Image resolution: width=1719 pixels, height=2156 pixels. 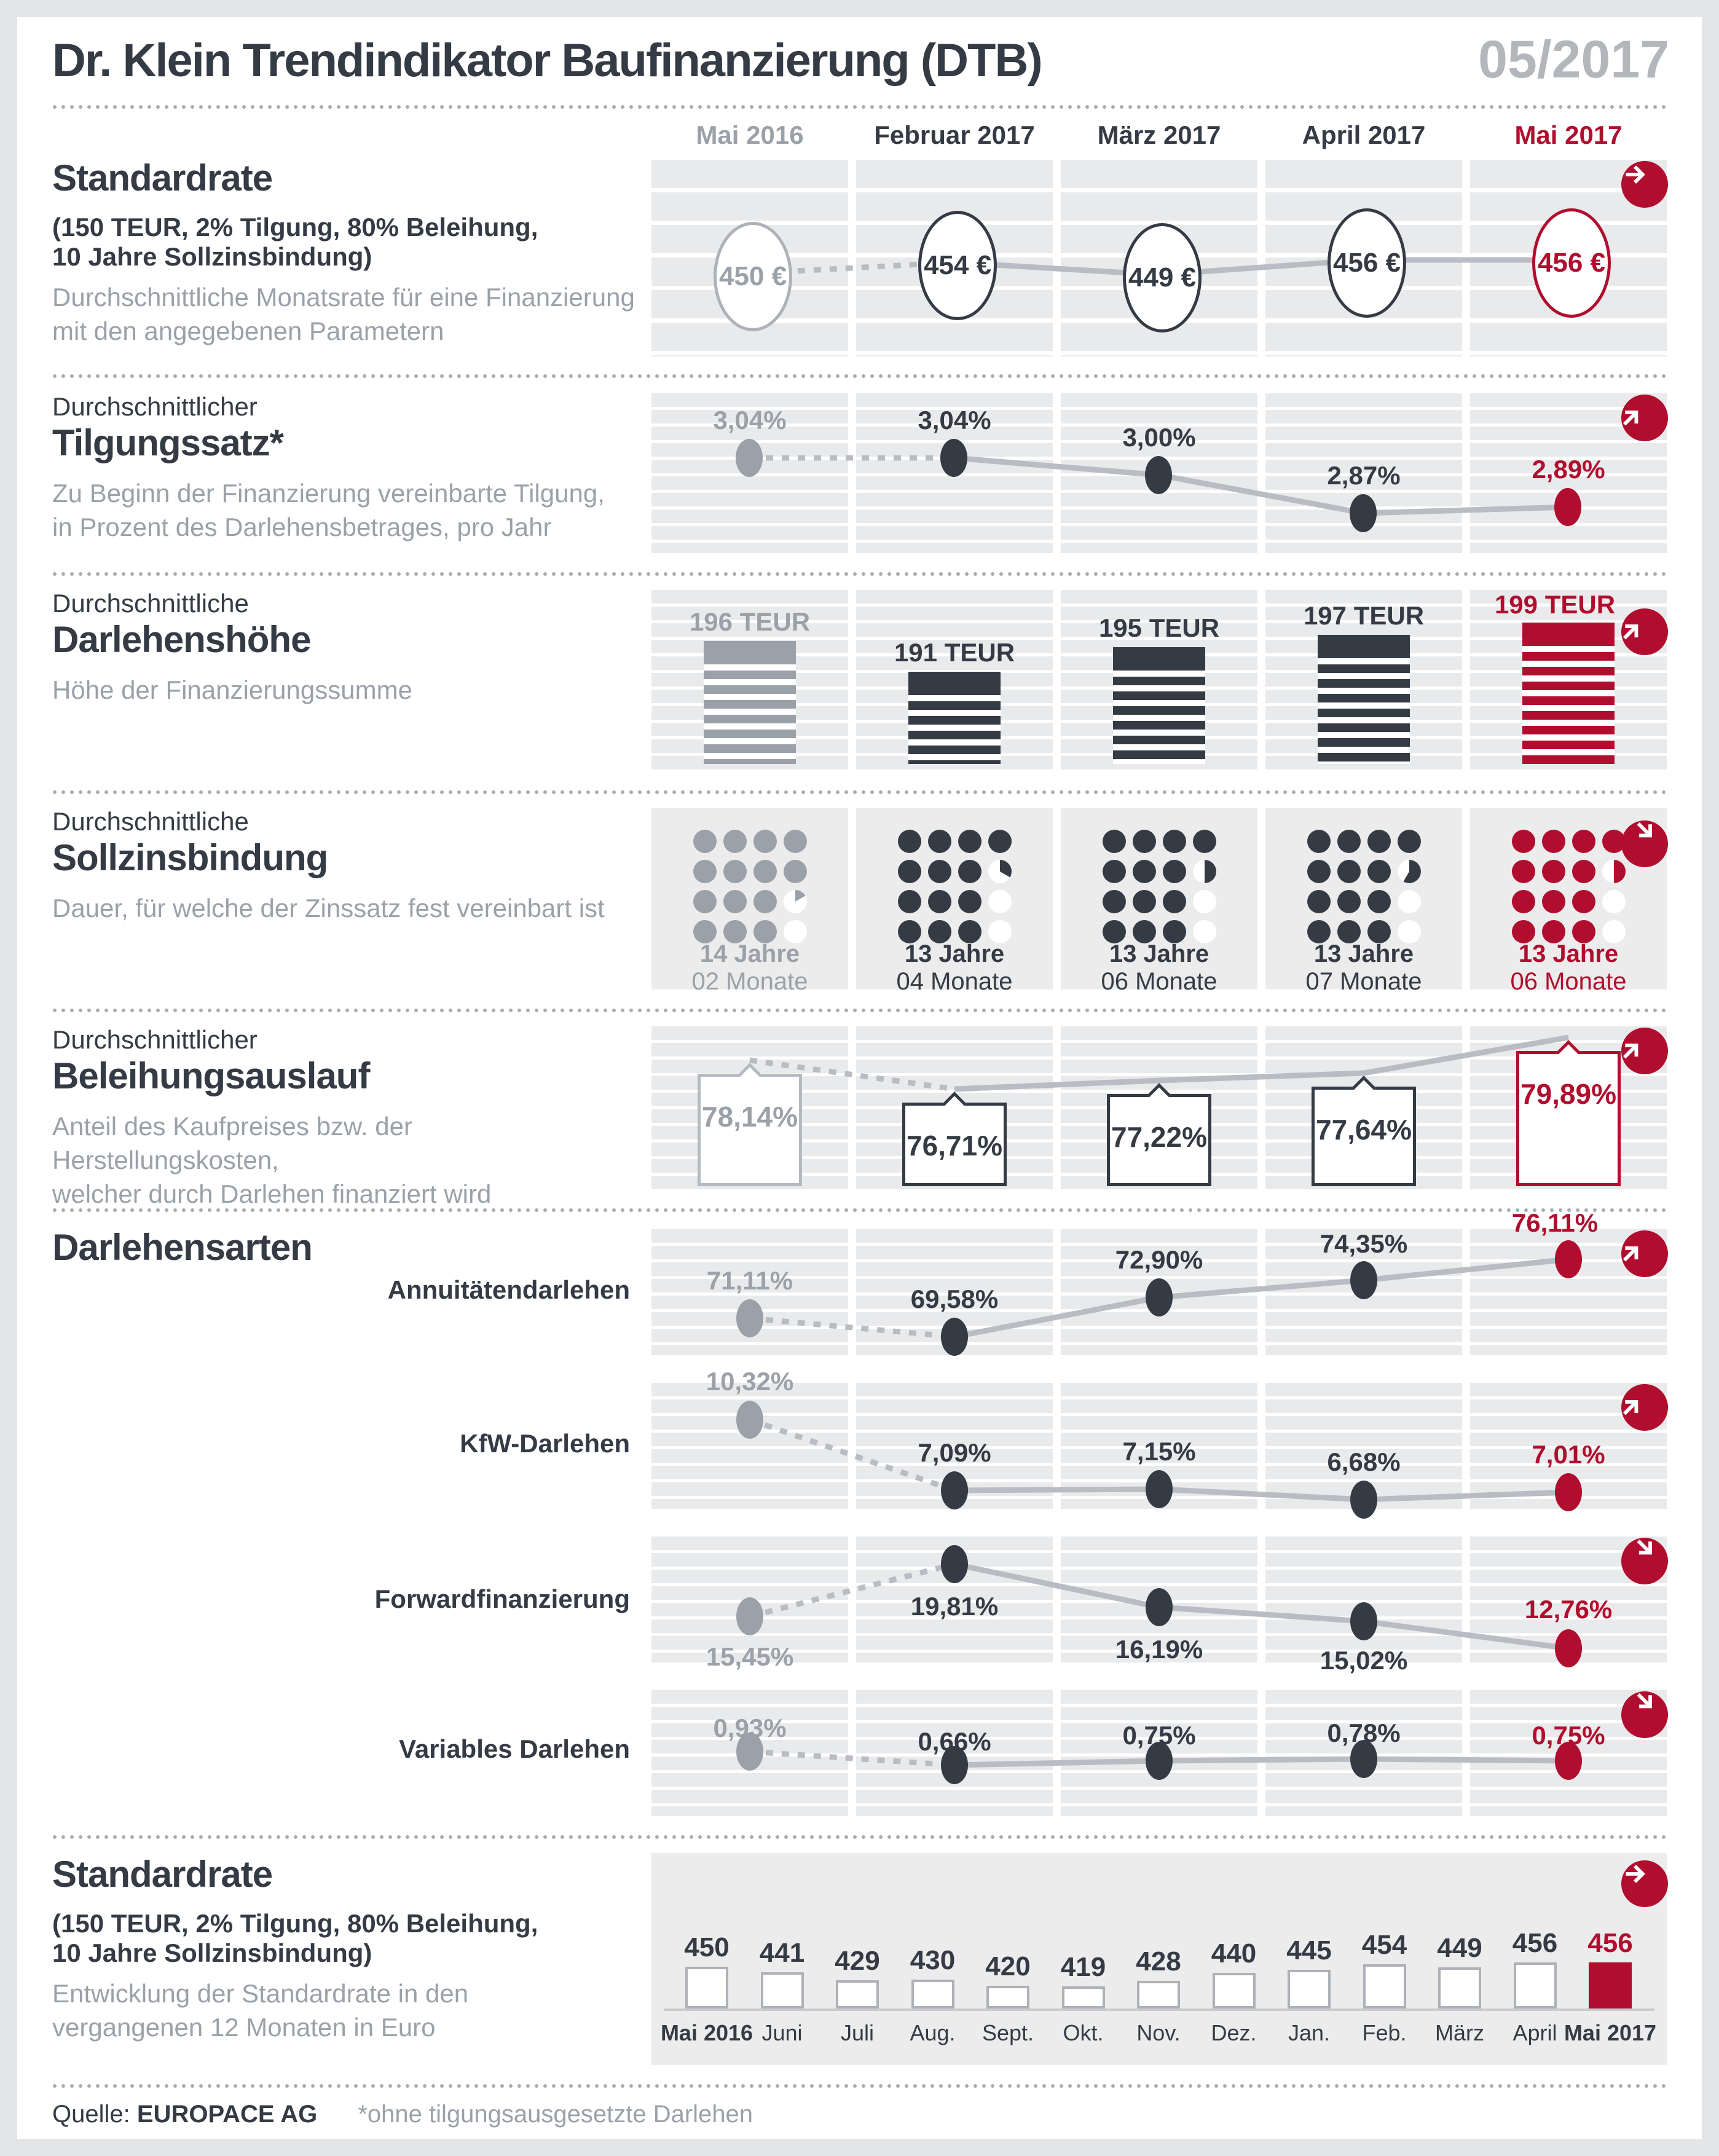 I want to click on section-desc: vergangenen 12 Monaten in Euro, so click(x=244, y=2028).